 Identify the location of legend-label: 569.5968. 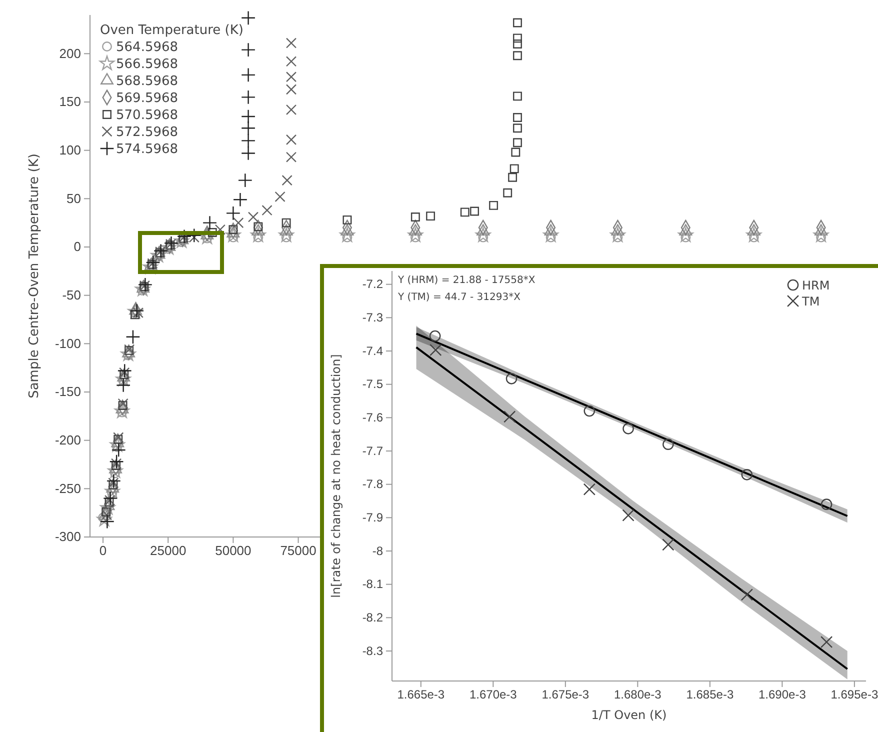
(147, 98).